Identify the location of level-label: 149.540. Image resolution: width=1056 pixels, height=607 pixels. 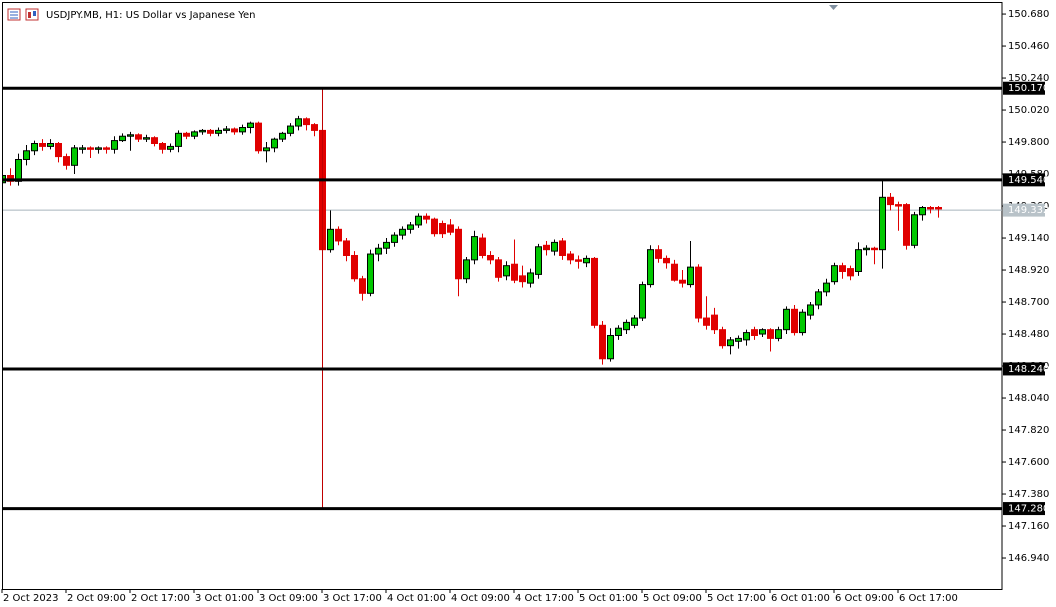
(1028, 180).